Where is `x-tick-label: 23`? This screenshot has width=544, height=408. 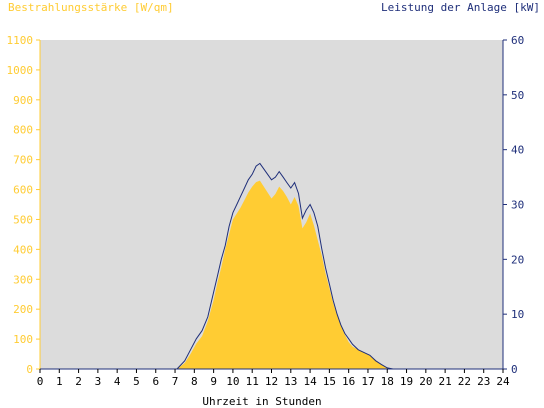
x-tick-label: 23 is located at coordinates (483, 381).